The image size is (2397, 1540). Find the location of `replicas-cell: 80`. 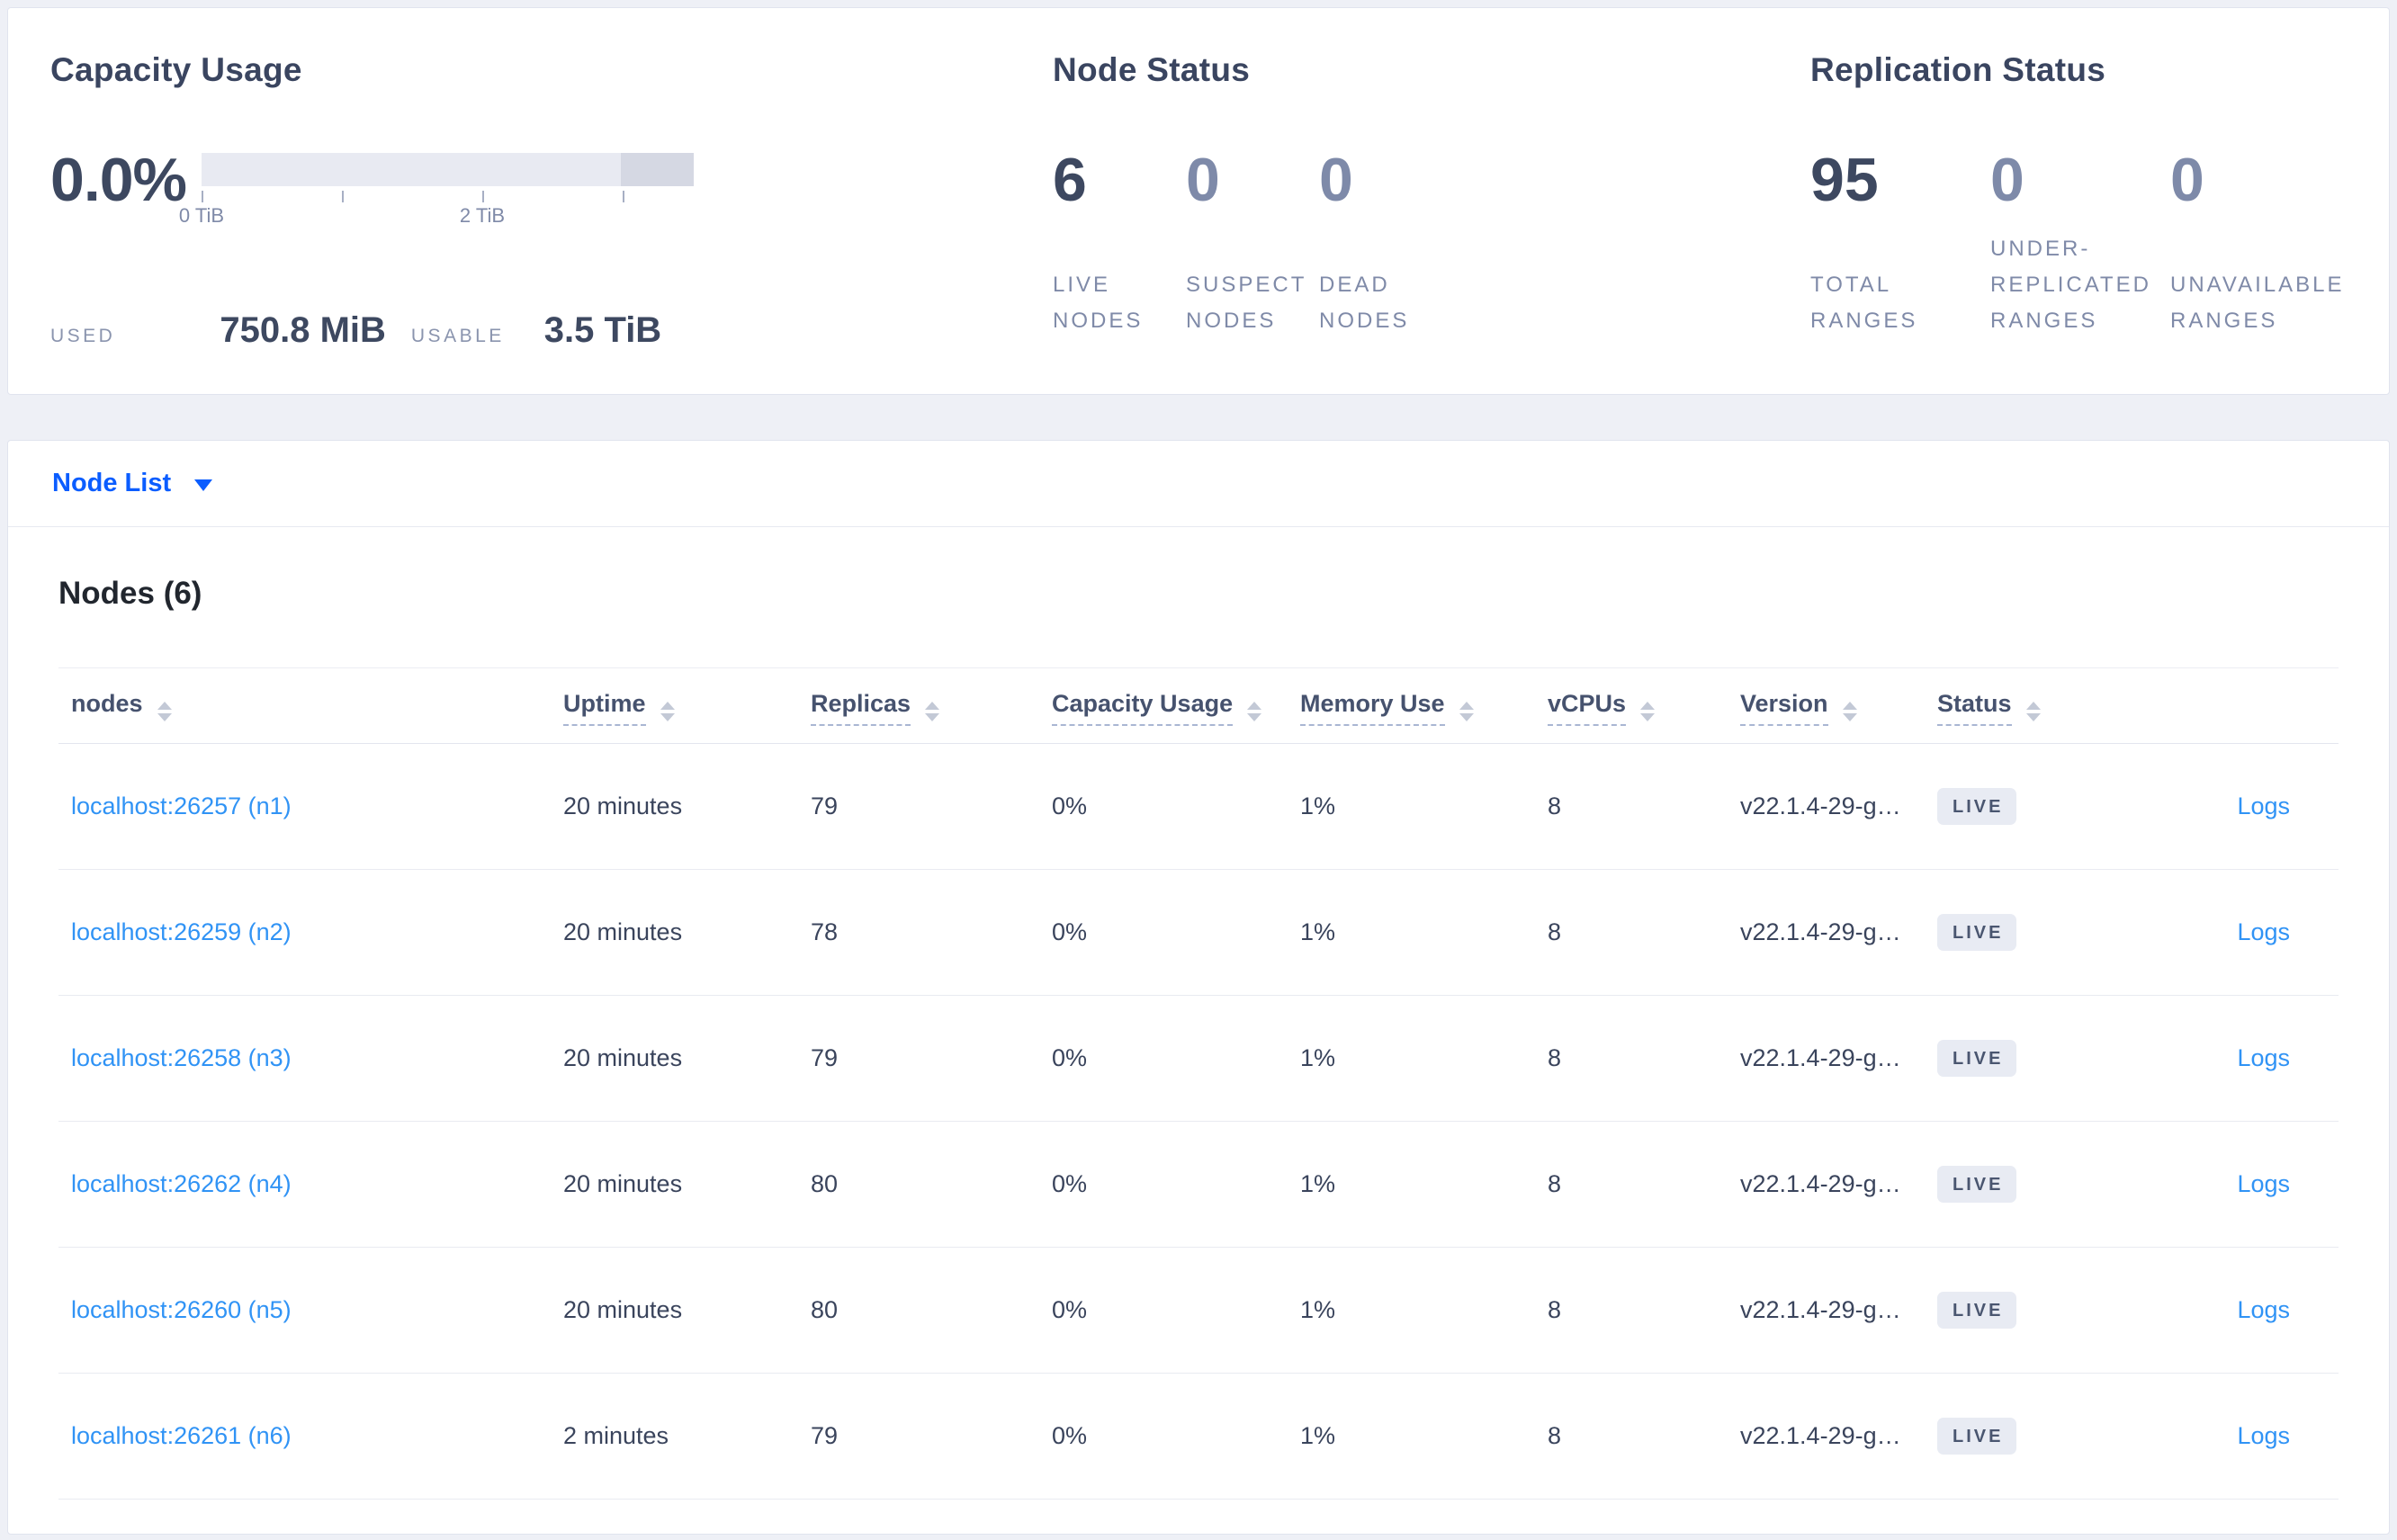

replicas-cell: 80 is located at coordinates (825, 1309).